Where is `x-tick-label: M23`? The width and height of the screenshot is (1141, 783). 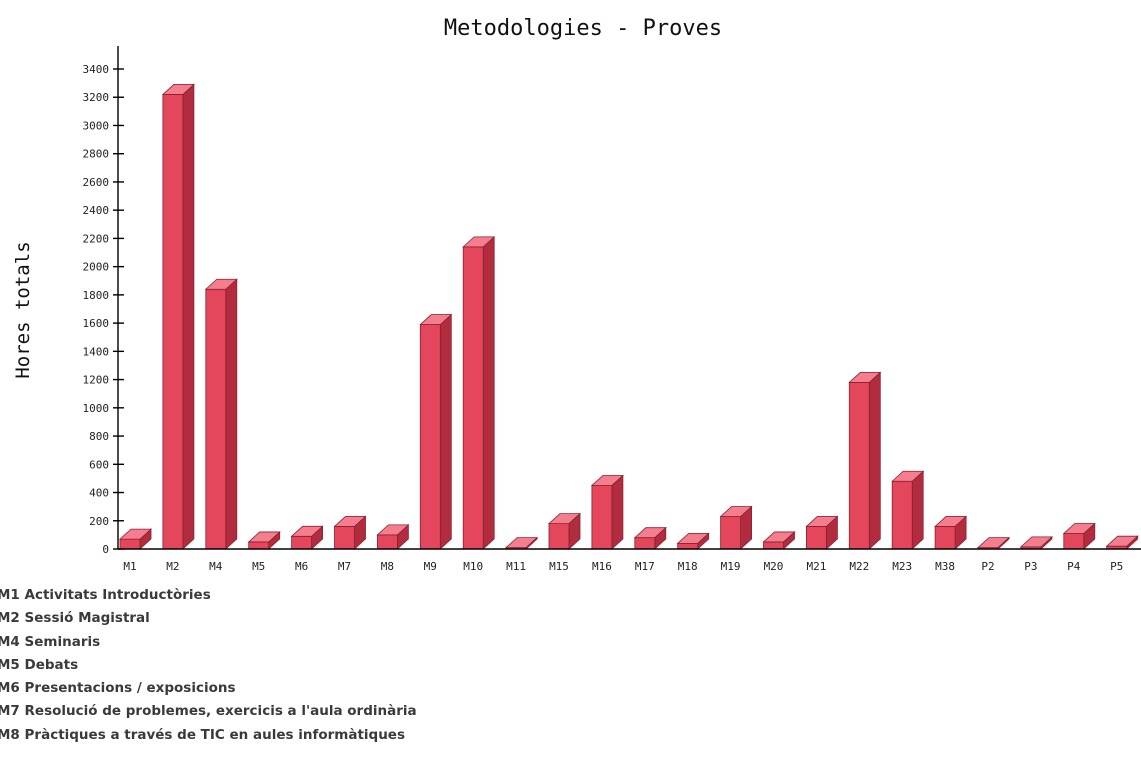 x-tick-label: M23 is located at coordinates (902, 566).